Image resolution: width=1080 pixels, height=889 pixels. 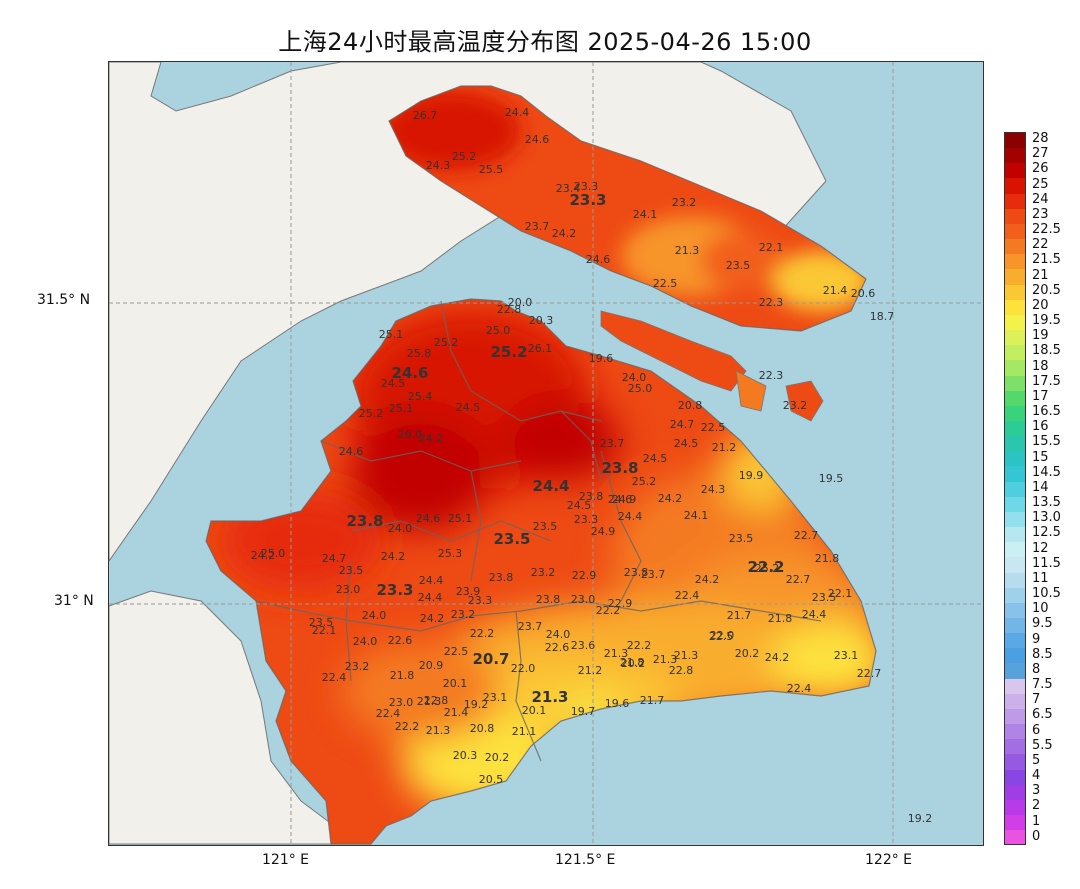 I want to click on station-temperature-label: 24.7, so click(x=334, y=558).